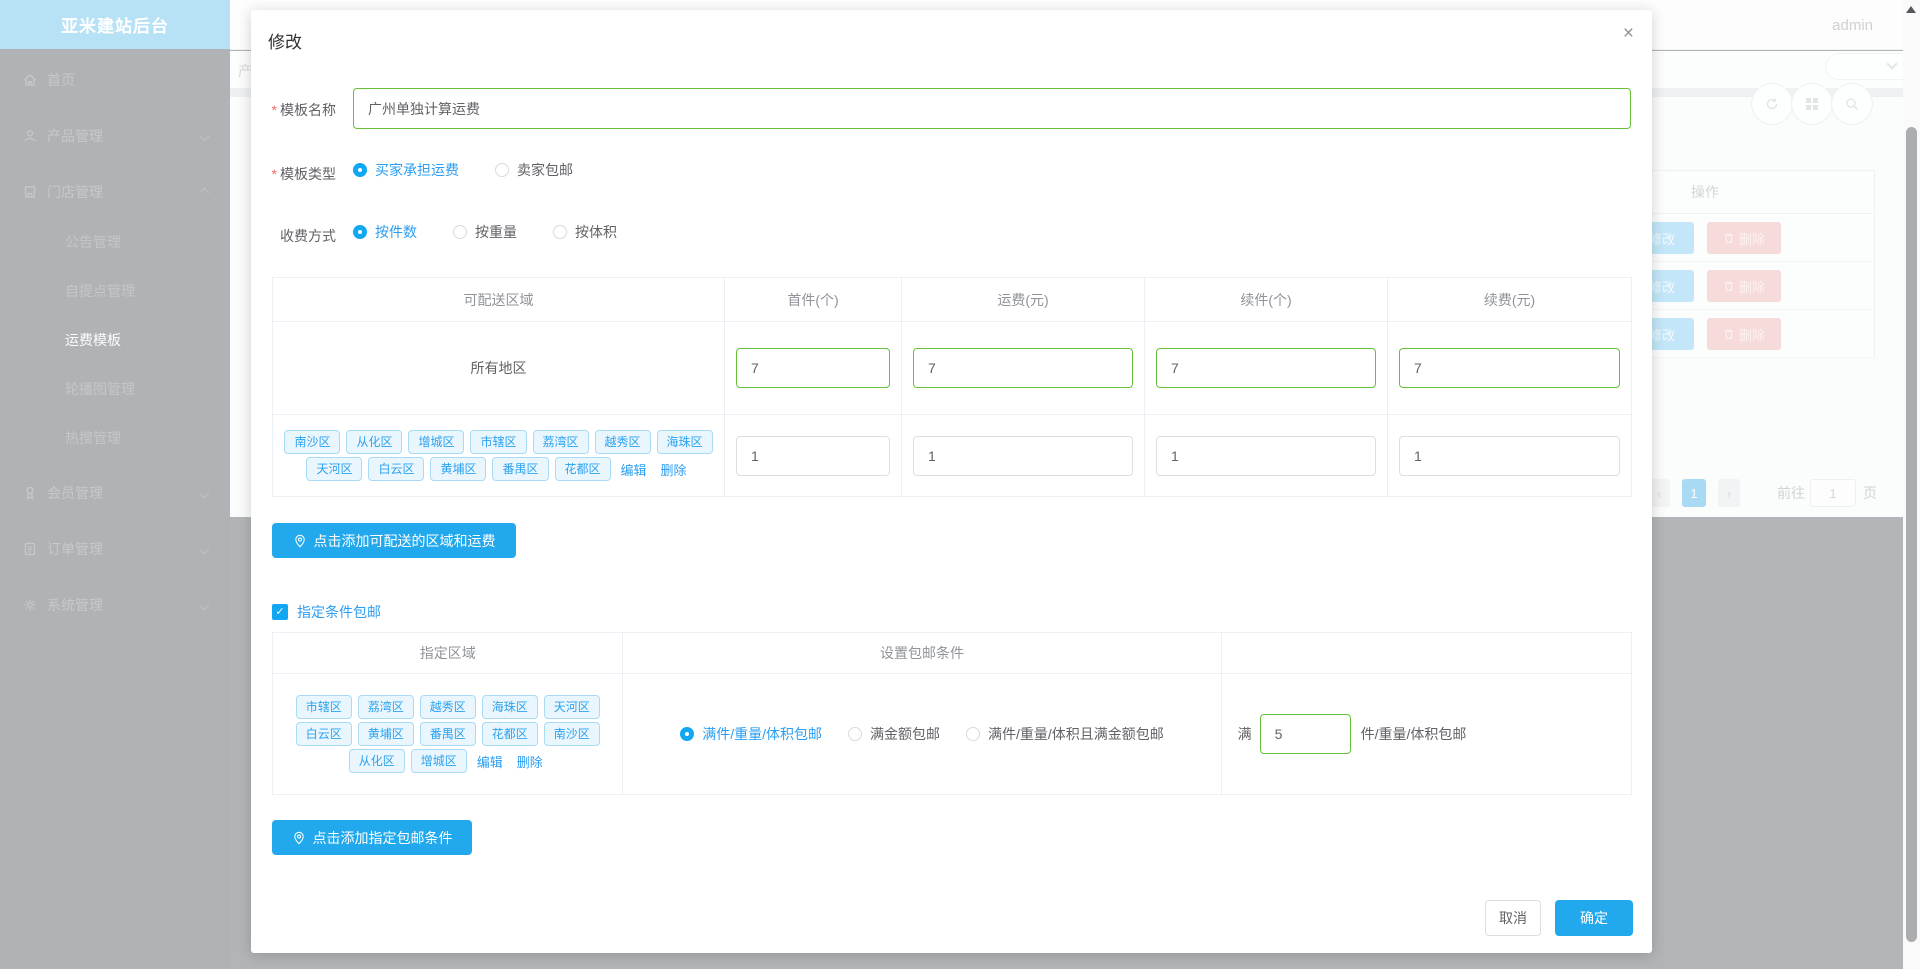 The height and width of the screenshot is (969, 1920). Describe the element at coordinates (498, 442) in the screenshot. I see `region-tag: 市辖区` at that location.